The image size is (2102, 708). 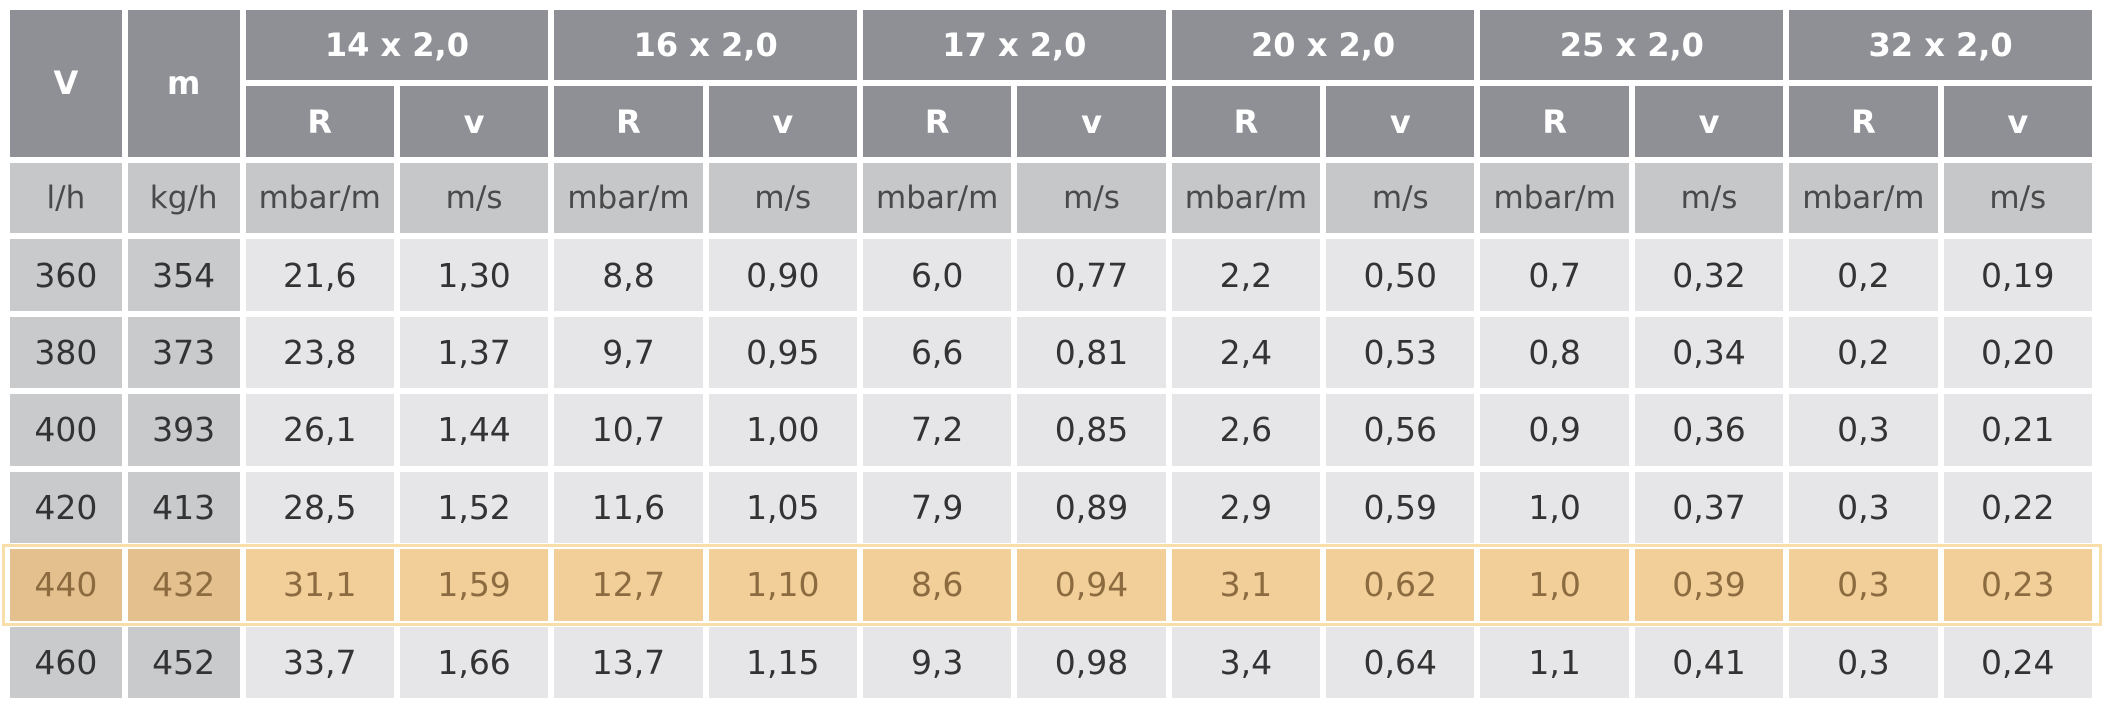 What do you see at coordinates (474, 275) in the screenshot?
I see `cell-velocity: 1,30` at bounding box center [474, 275].